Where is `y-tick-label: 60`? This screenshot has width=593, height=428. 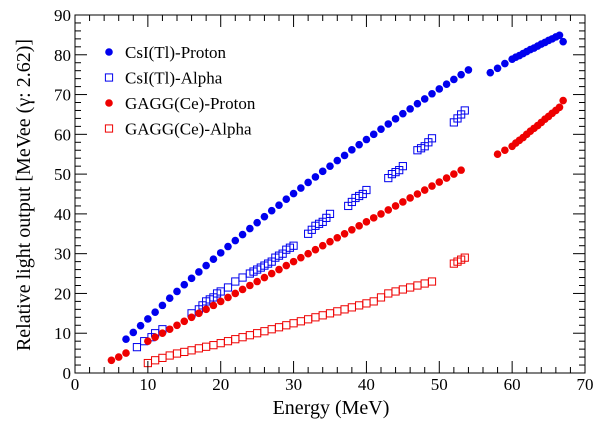
y-tick-label: 60 is located at coordinates (62, 134).